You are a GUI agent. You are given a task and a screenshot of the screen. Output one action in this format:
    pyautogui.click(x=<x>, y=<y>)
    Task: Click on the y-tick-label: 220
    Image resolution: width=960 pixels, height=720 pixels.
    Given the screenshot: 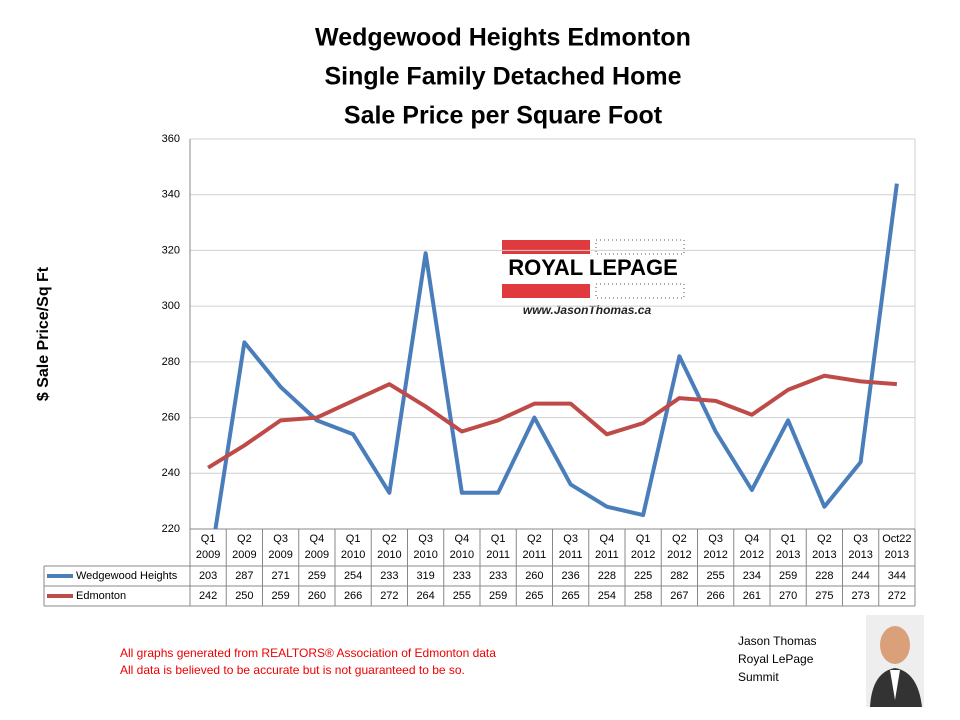 What is the action you would take?
    pyautogui.click(x=171, y=529)
    